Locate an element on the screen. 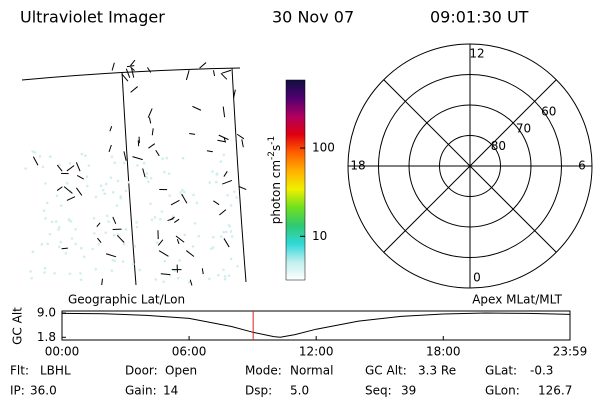 This screenshot has height=404, width=600. left-title: Geographic Lat/Lon is located at coordinates (126, 300).